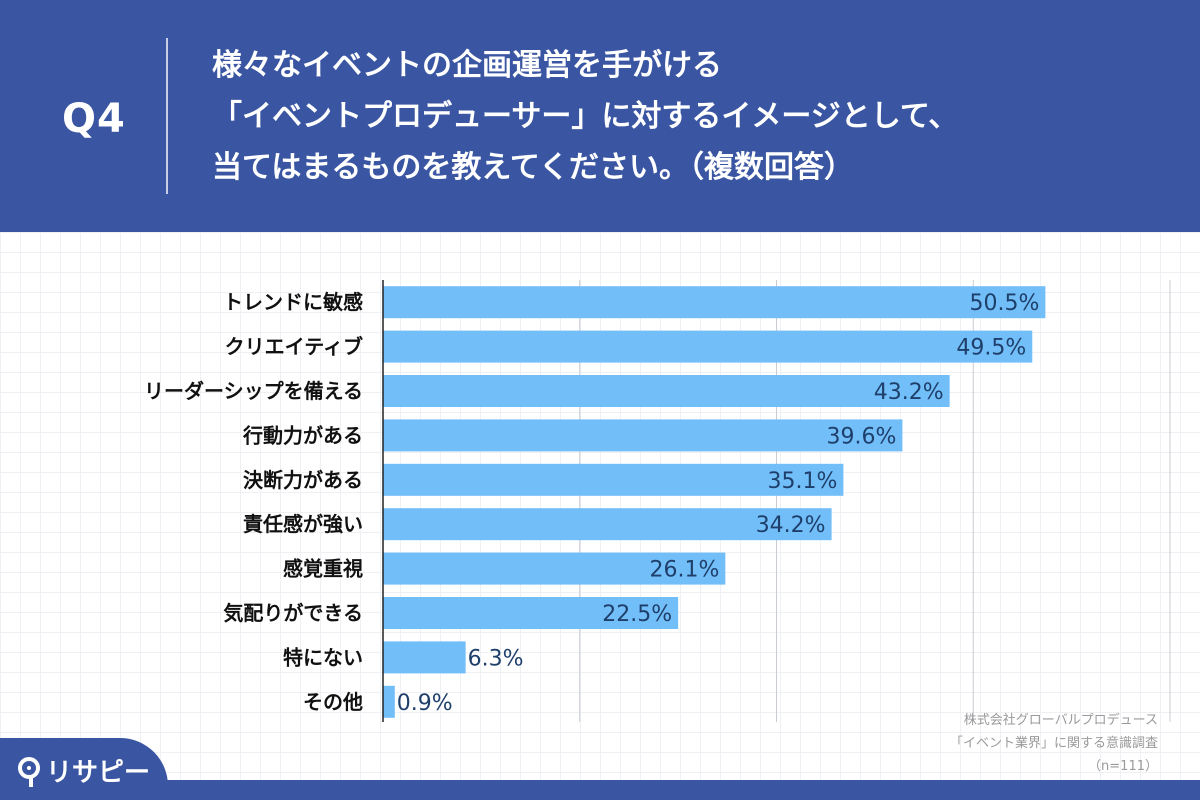  I want to click on bottom-band, so click(600, 790).